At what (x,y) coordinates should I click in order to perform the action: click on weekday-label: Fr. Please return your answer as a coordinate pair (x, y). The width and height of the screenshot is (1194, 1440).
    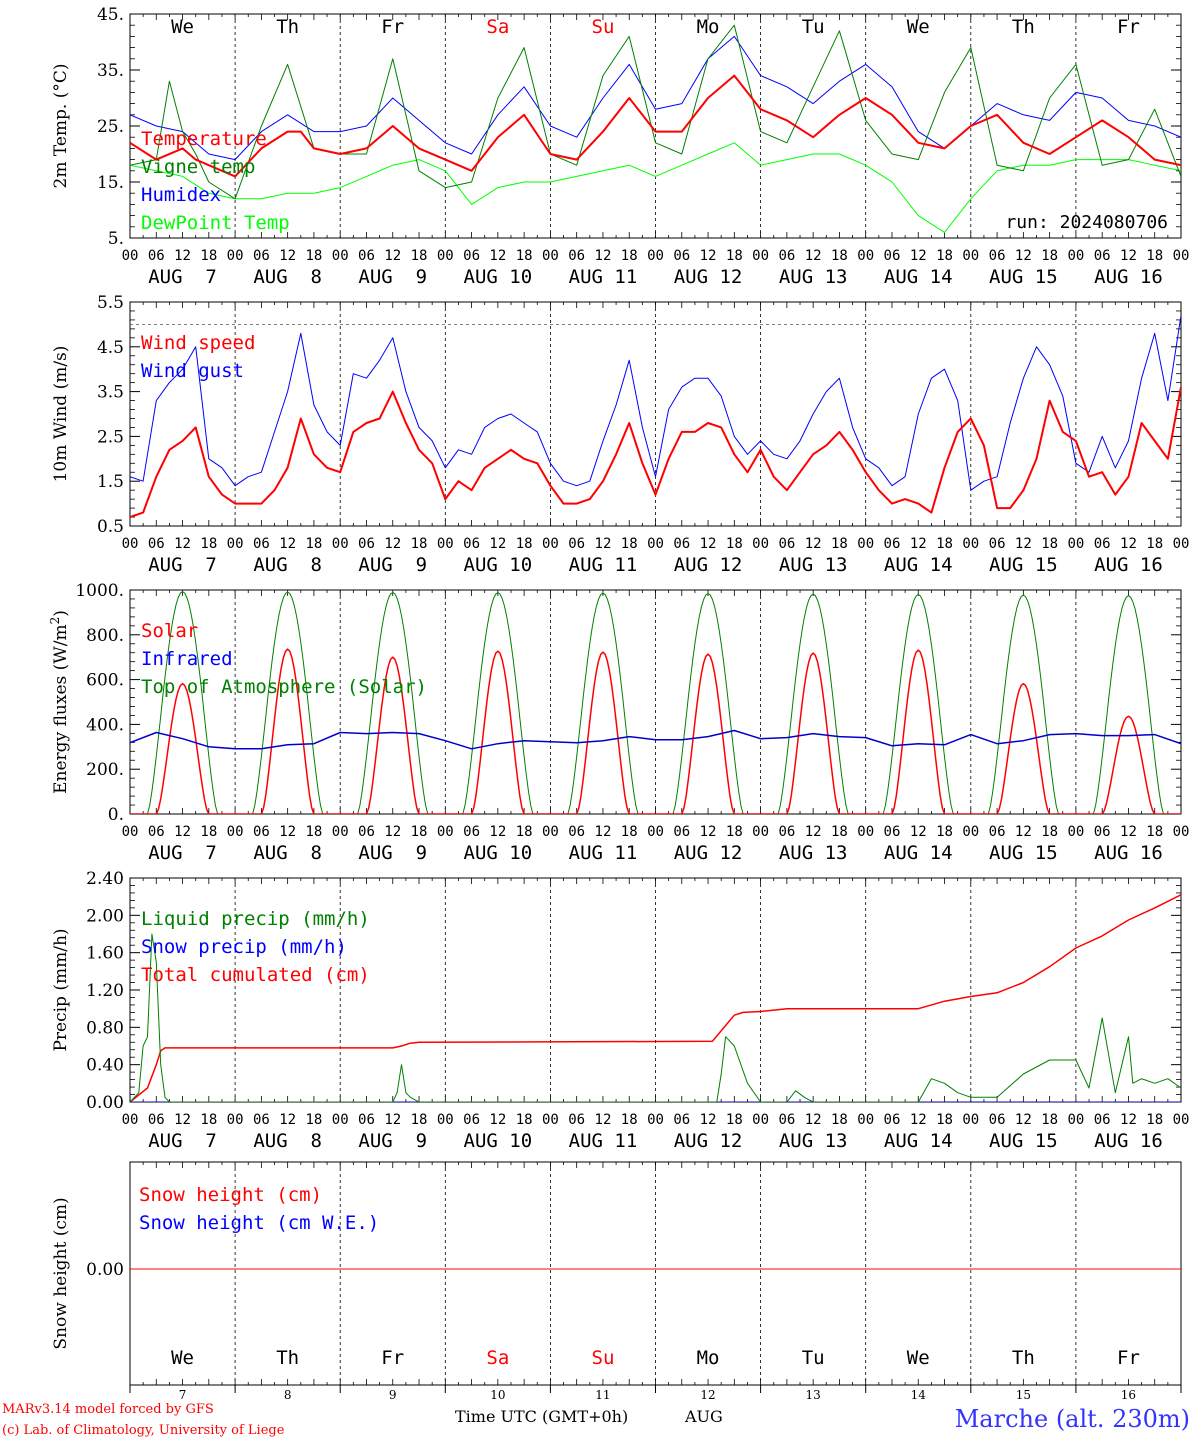
    Looking at the image, I should click on (392, 1358).